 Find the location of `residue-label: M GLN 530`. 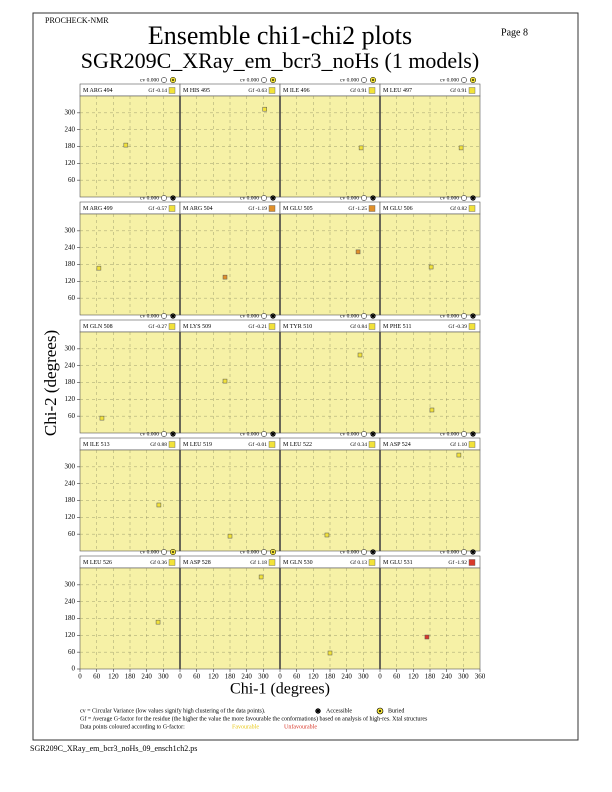

residue-label: M GLN 530 is located at coordinates (298, 563).